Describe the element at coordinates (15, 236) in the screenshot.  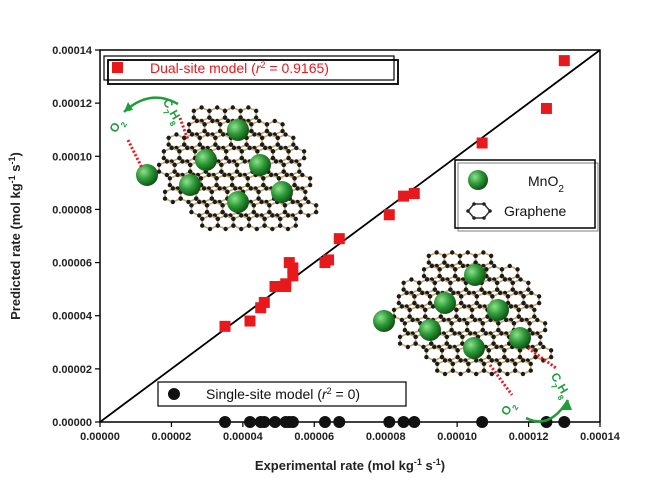
I see `y-axis-title: Predicted rate (mol kg-1 s-1)` at that location.